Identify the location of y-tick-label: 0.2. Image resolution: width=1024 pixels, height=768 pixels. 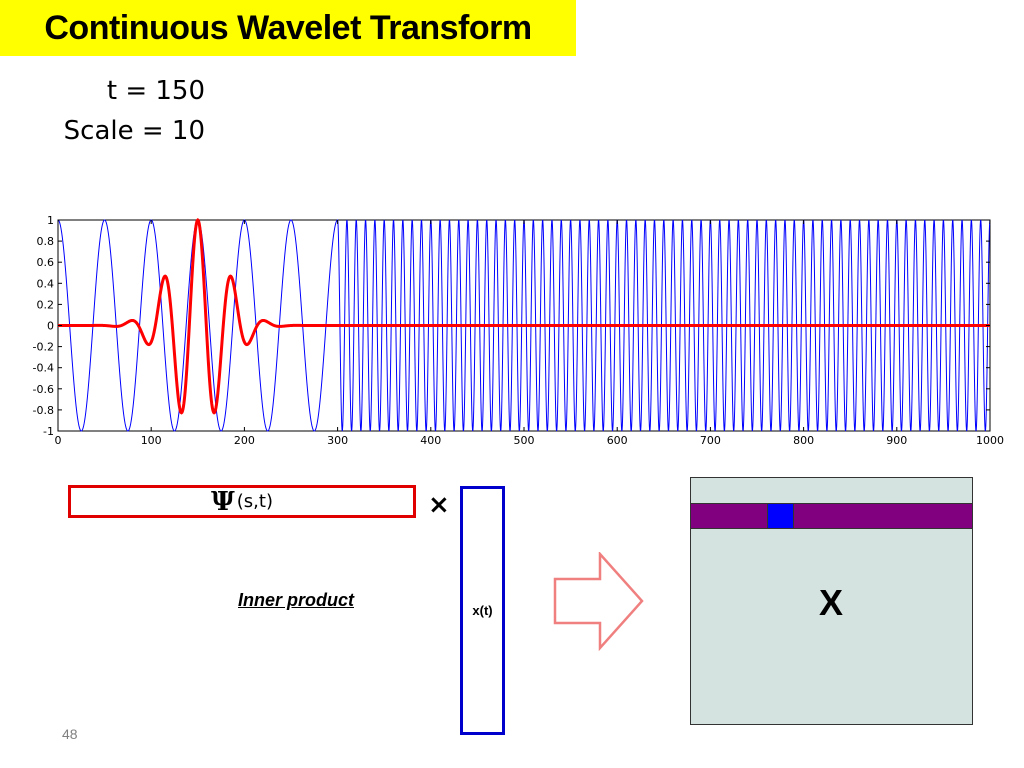
(46, 304).